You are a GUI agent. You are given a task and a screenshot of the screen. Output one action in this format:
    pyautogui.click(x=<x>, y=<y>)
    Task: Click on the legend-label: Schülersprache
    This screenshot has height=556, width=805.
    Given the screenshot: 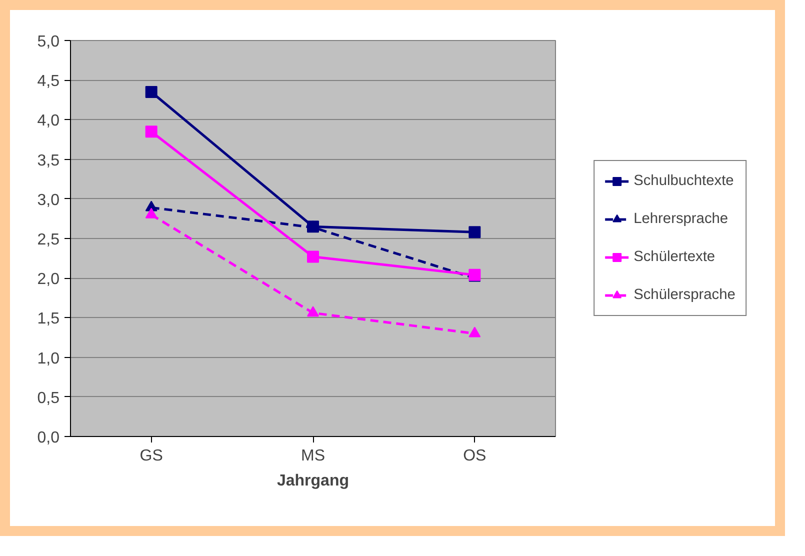 What is the action you would take?
    pyautogui.click(x=685, y=295)
    